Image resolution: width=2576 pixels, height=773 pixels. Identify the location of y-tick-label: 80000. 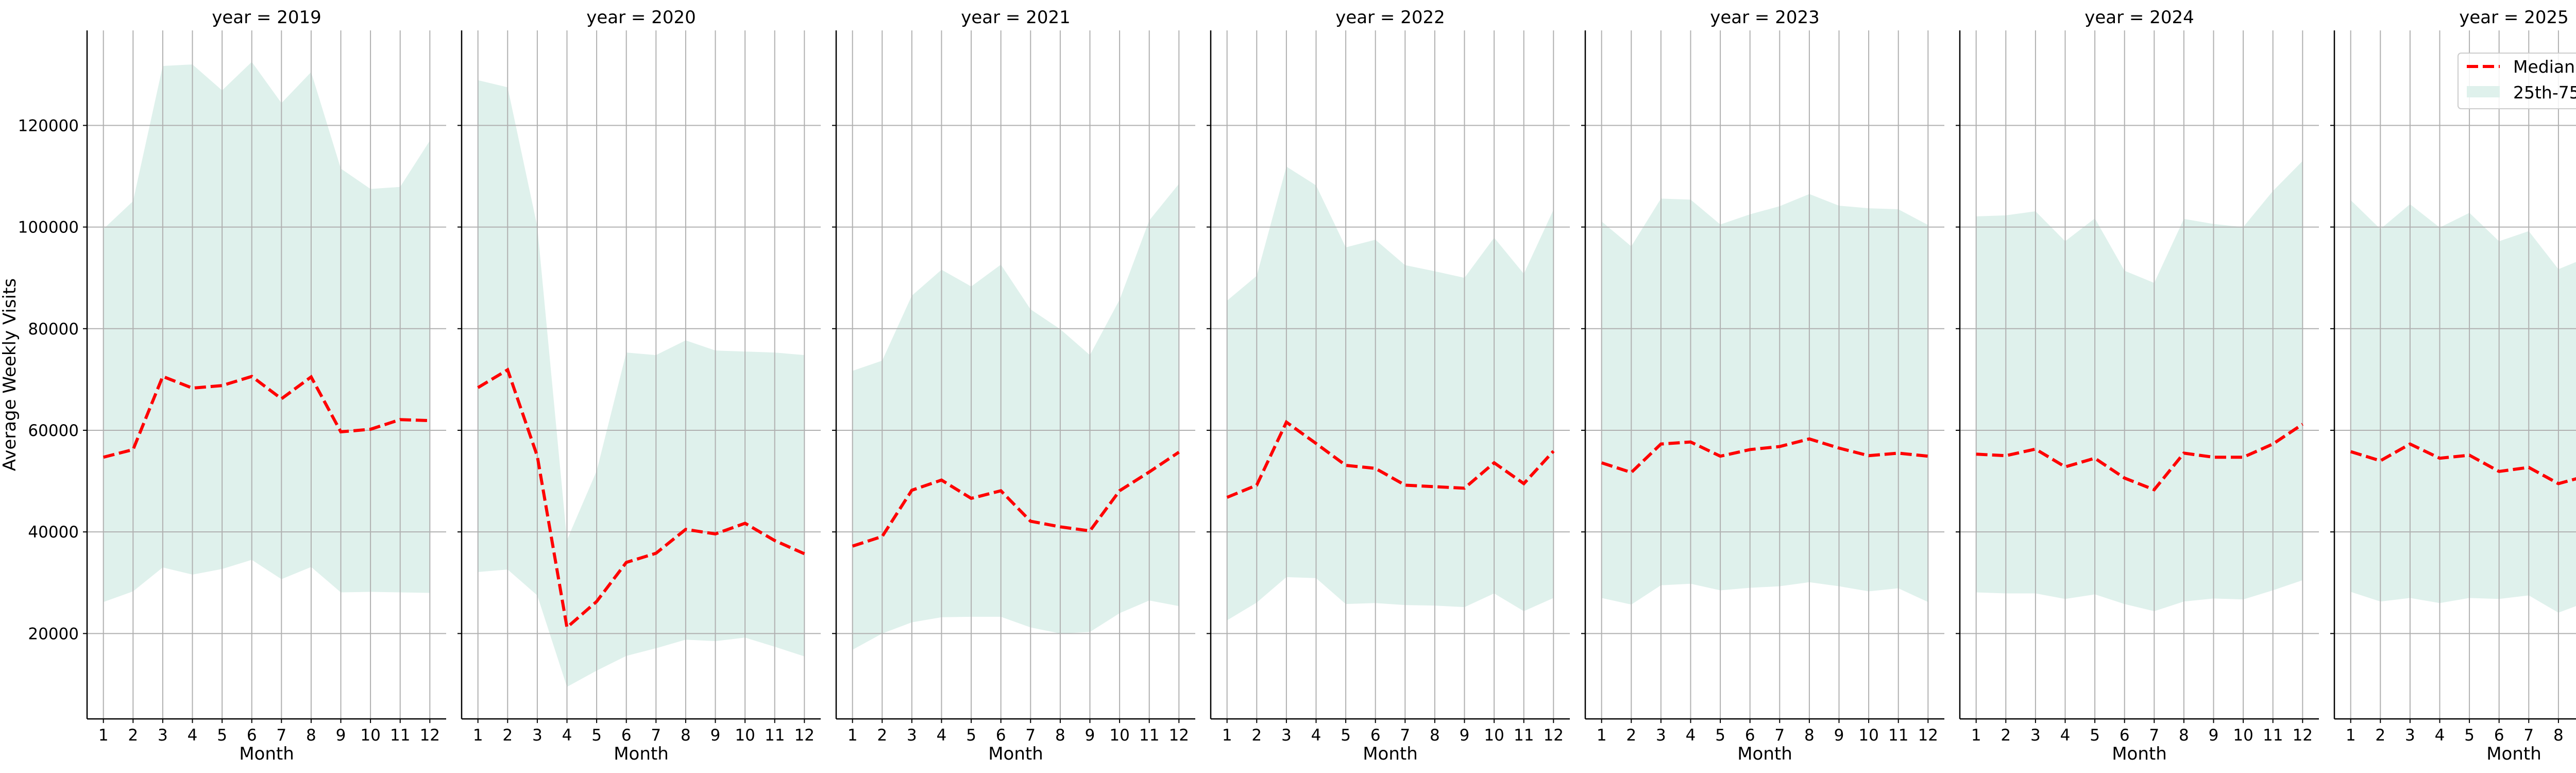
(53, 329).